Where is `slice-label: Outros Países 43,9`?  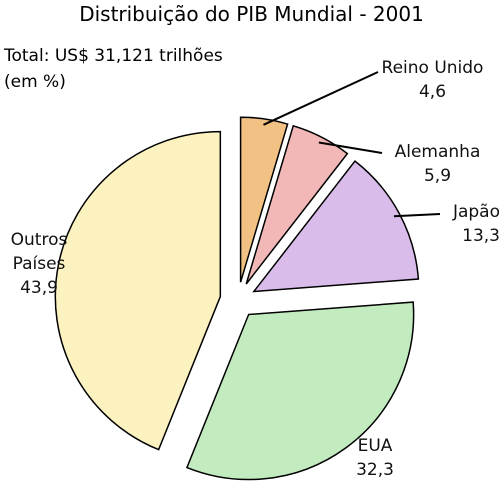 slice-label: Outros Países 43,9 is located at coordinates (39, 264).